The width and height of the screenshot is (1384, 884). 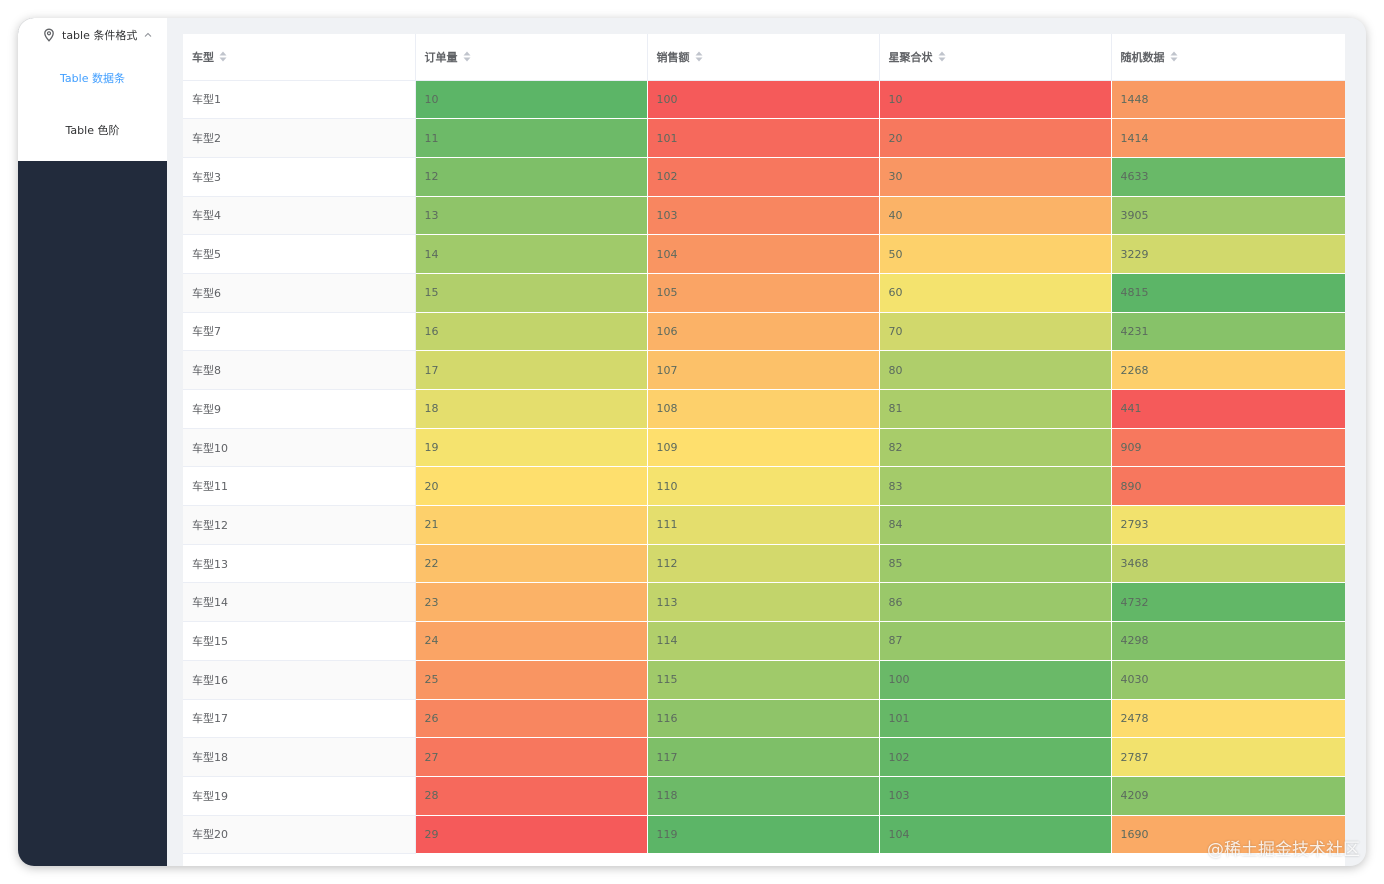 I want to click on heat-cell: 118, so click(x=763, y=796).